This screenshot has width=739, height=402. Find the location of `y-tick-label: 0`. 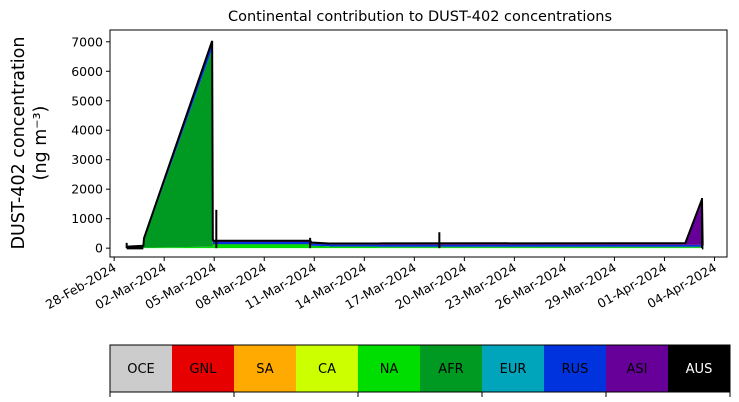

y-tick-label: 0 is located at coordinates (99, 248).